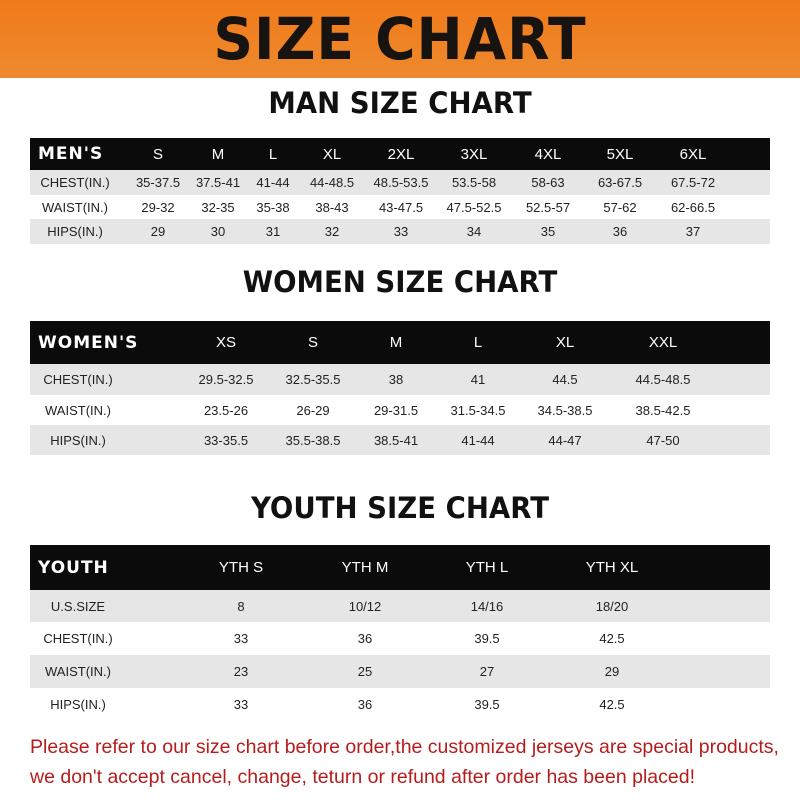 The width and height of the screenshot is (800, 800). I want to click on table-cell: 29-31.5, so click(396, 410).